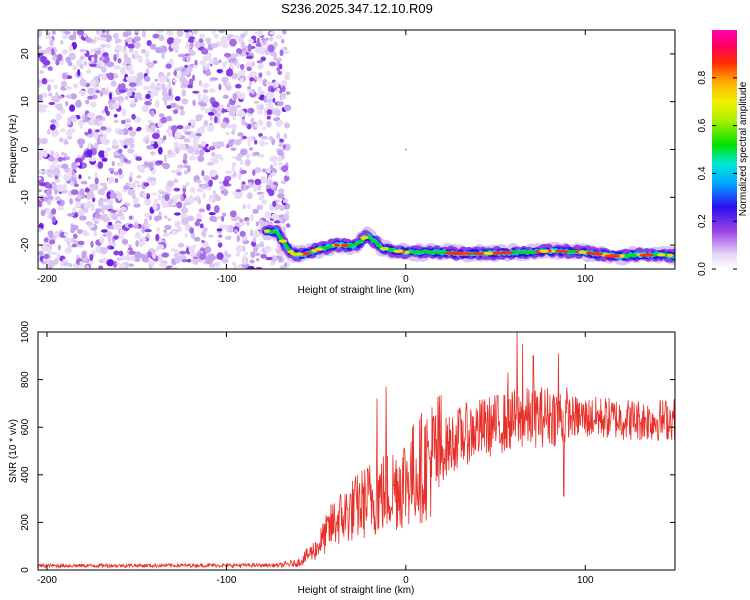 The height and width of the screenshot is (600, 750). Describe the element at coordinates (406, 580) in the screenshot. I see `x-tick-label: 0` at that location.